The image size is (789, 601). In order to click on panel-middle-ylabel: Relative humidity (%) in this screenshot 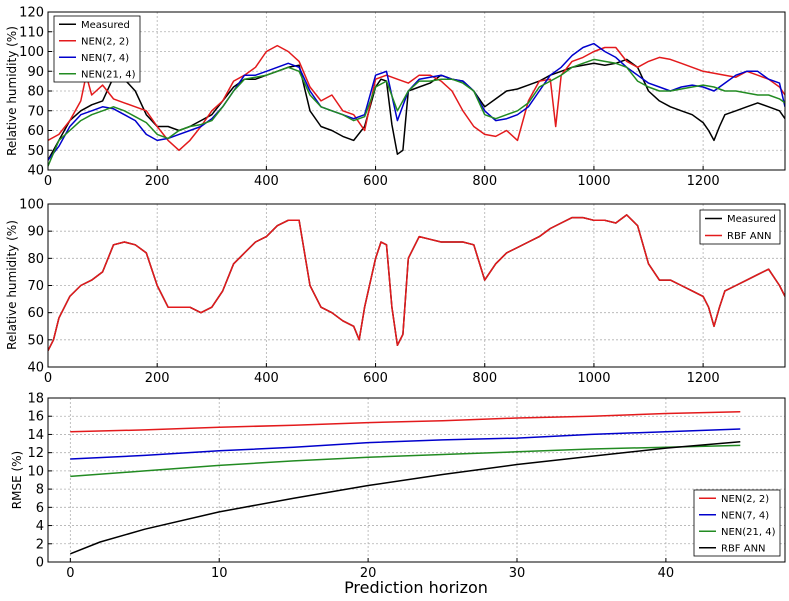, I will do `click(12, 285)`.